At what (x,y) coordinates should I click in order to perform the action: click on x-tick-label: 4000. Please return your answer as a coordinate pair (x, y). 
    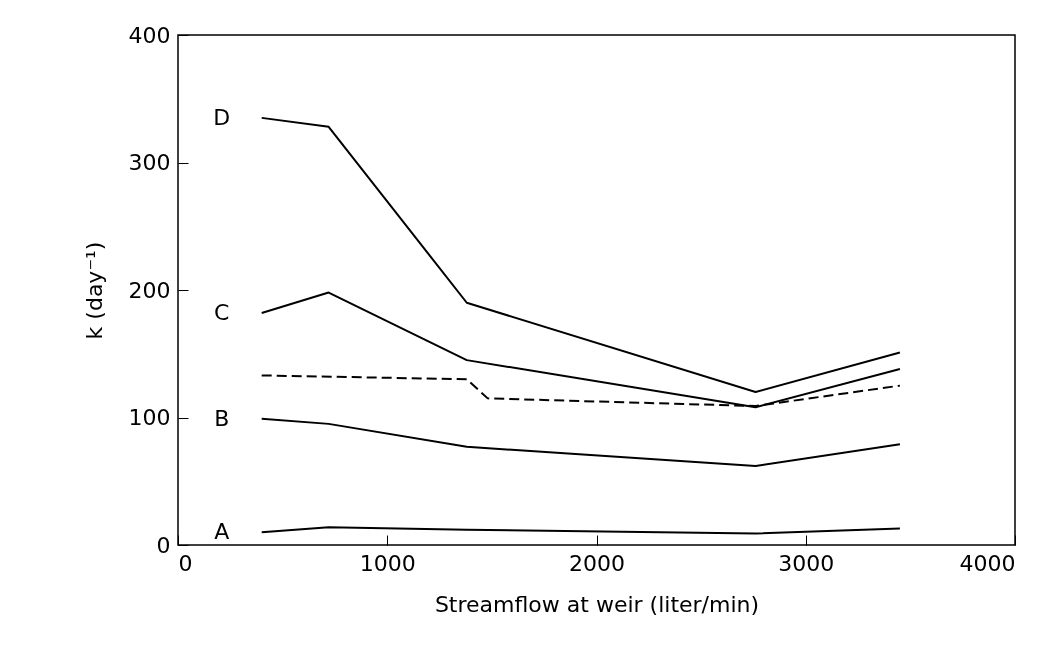
    Looking at the image, I should click on (987, 563).